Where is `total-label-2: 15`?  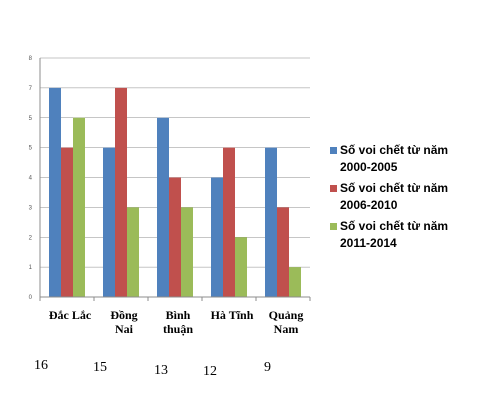
total-label-2: 15 is located at coordinates (100, 367).